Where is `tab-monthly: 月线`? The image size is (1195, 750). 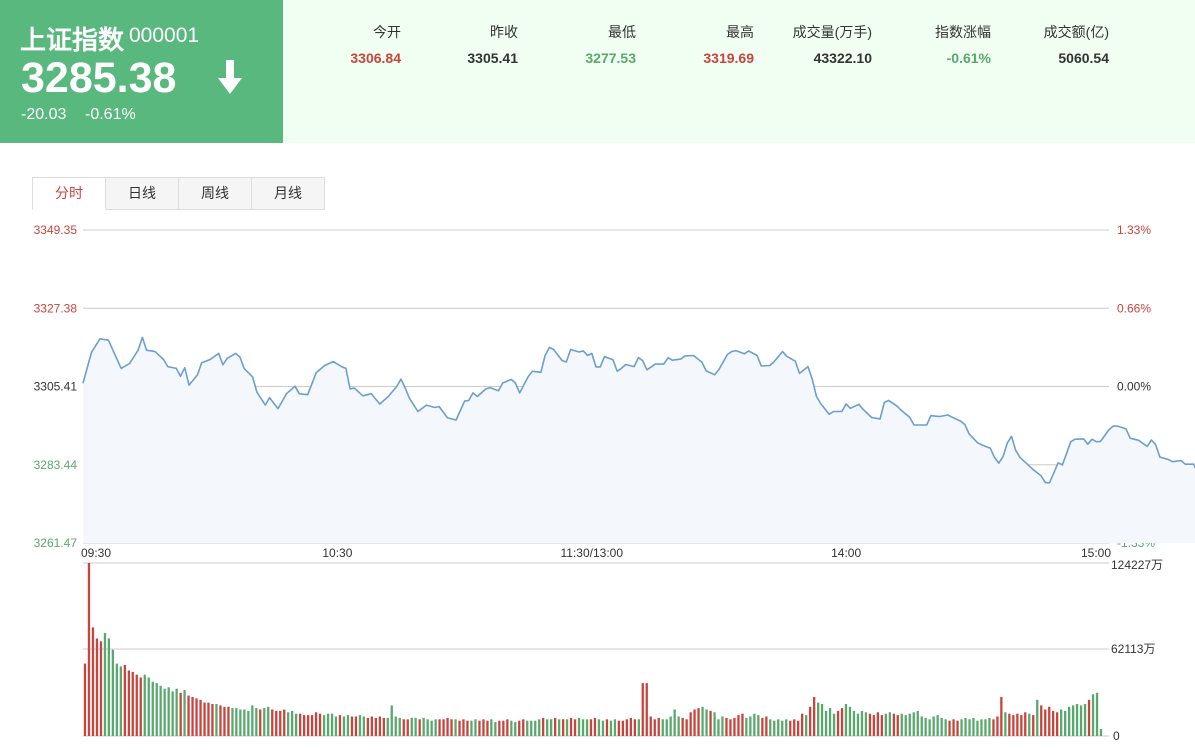
tab-monthly: 月线 is located at coordinates (288, 193).